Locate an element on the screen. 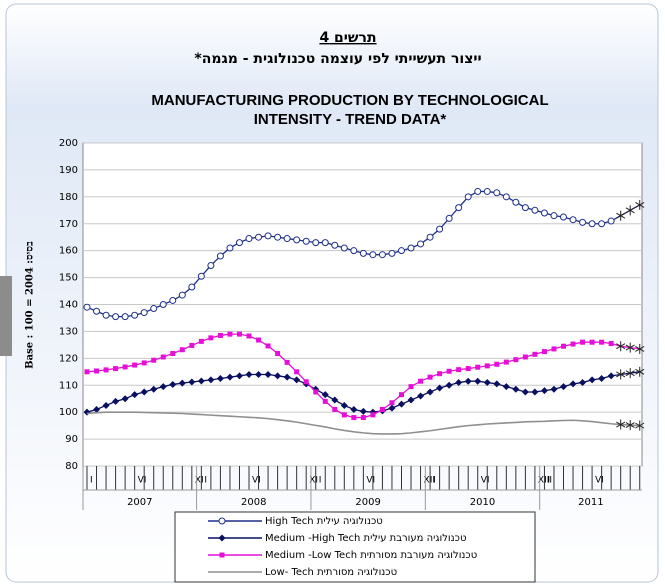  y-tick-label: 170 is located at coordinates (68, 224).